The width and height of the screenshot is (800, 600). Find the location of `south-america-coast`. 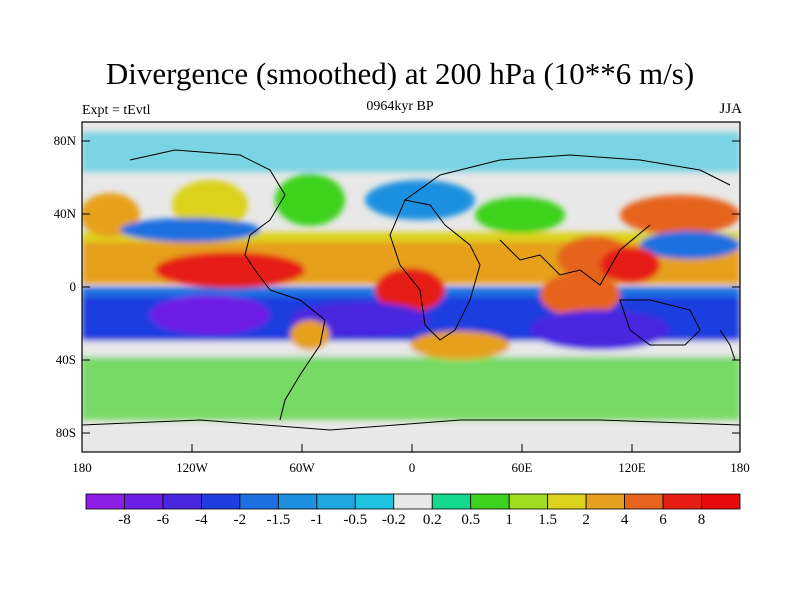

south-america-coast is located at coordinates (297, 355).